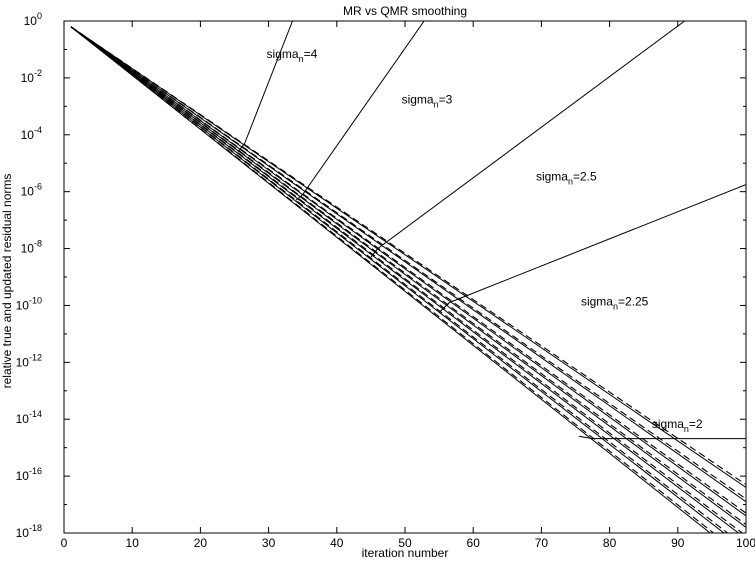 This screenshot has height=562, width=755. I want to click on y-tick-label: 10⁻⁸, so click(31, 247).